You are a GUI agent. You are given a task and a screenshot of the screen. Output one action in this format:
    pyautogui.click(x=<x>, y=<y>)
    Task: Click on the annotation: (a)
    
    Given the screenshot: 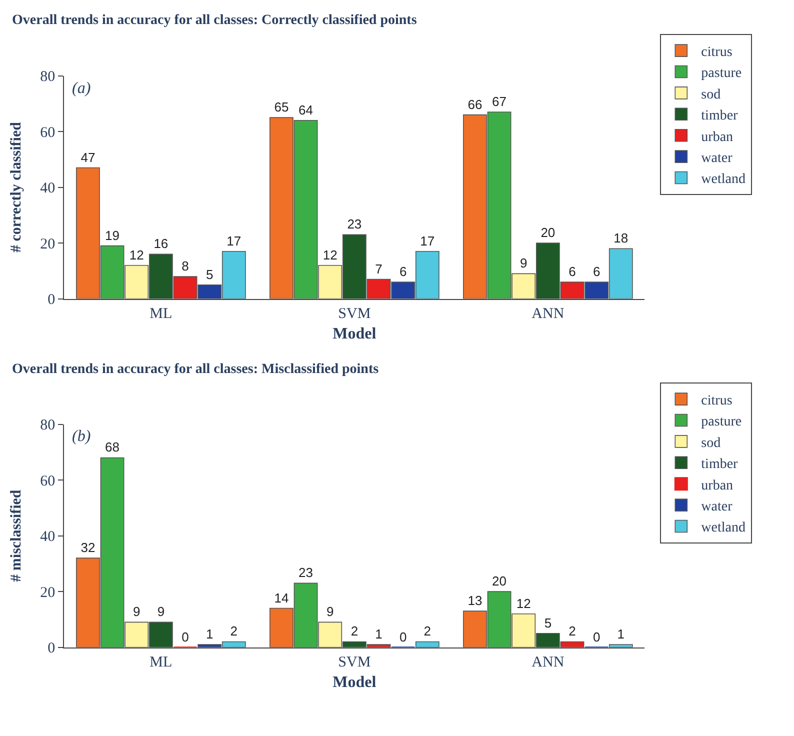 What is the action you would take?
    pyautogui.click(x=81, y=88)
    